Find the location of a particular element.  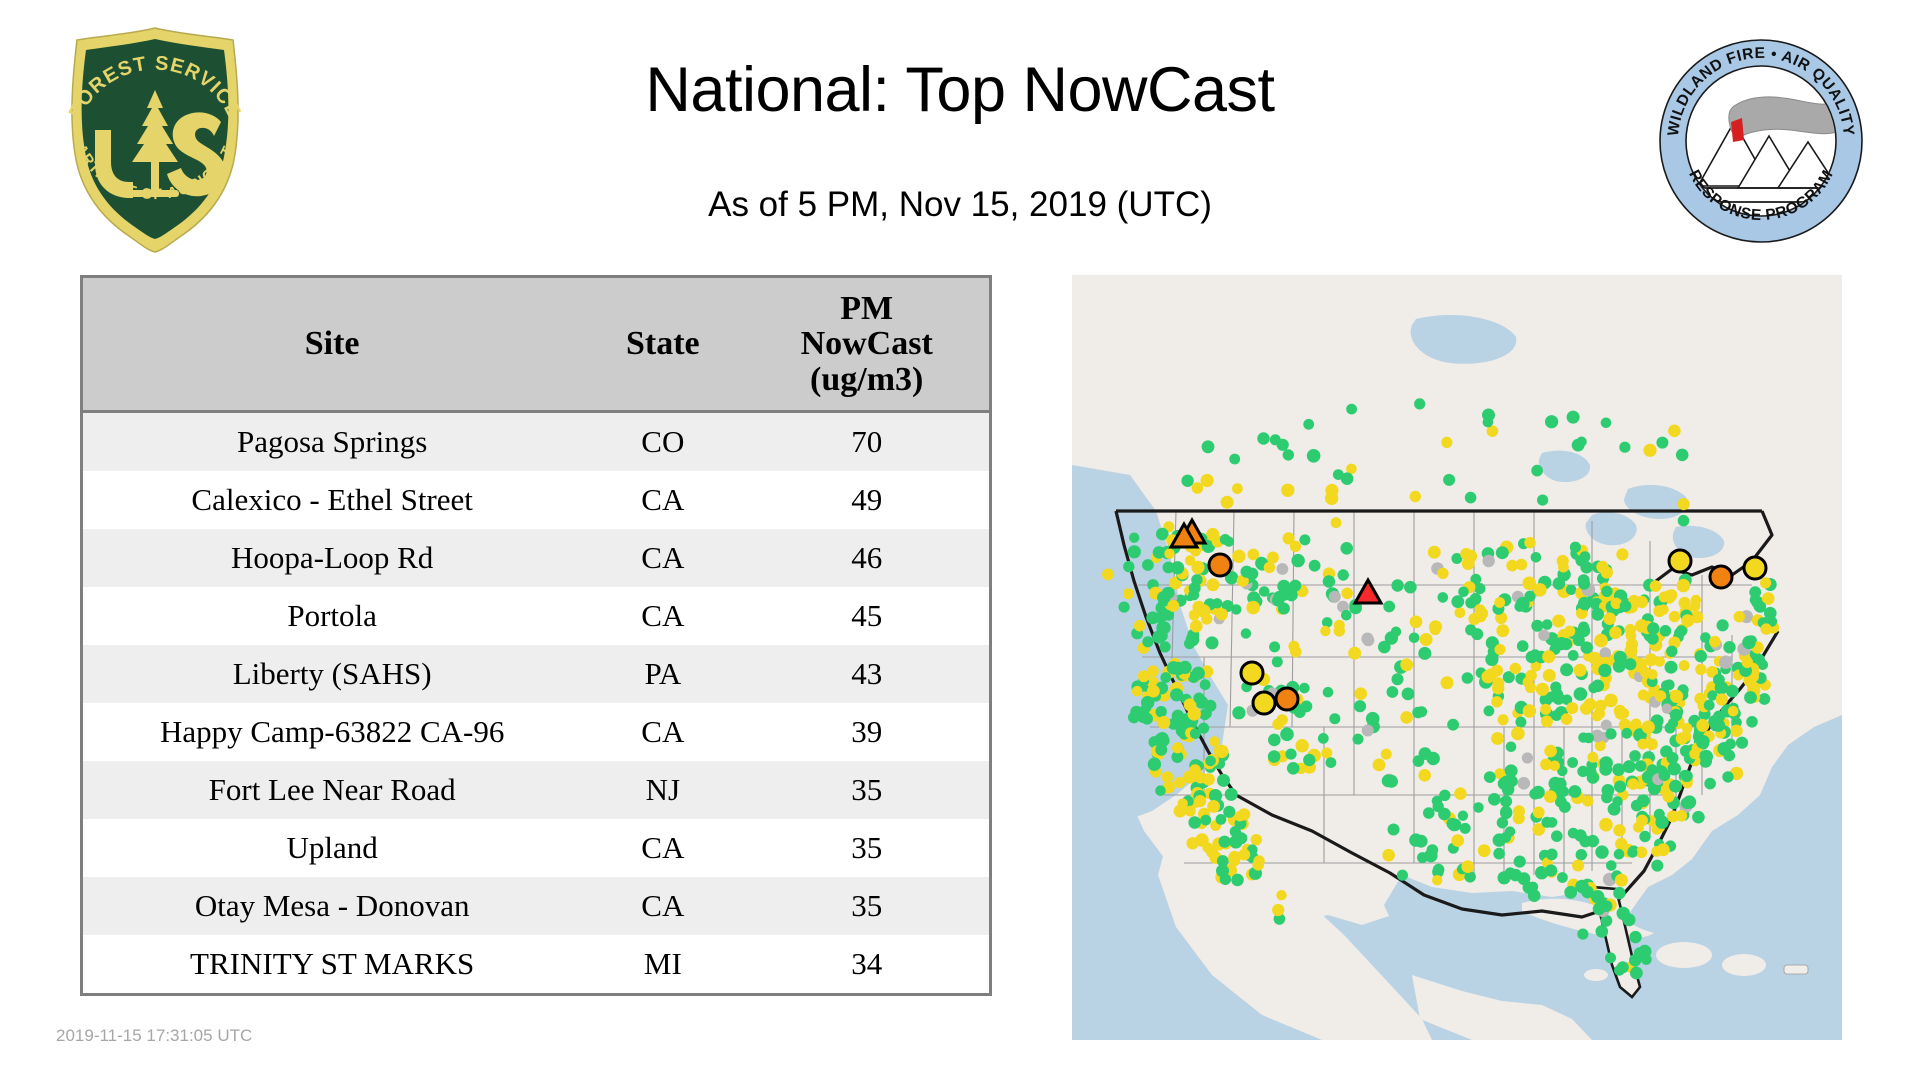

marker-calexico-ethel-street is located at coordinates (1287, 699).